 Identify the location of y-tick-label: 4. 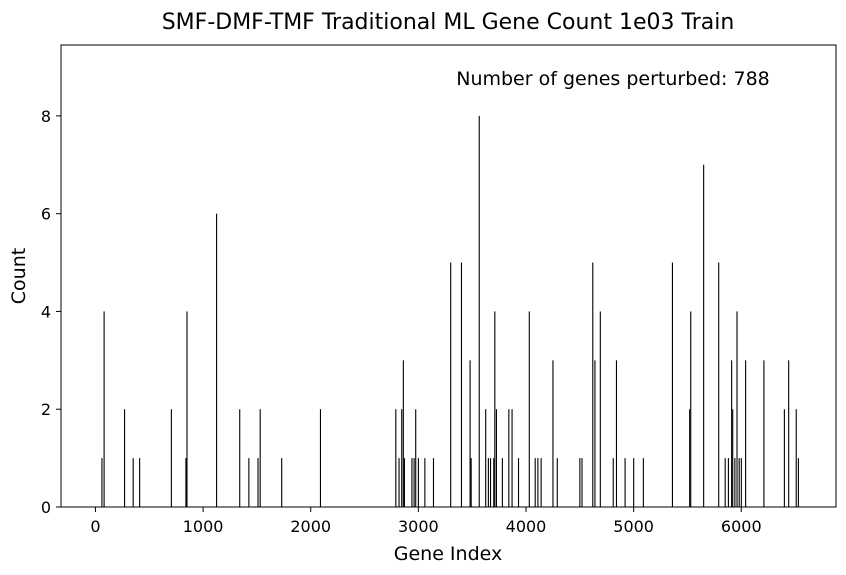
(46, 311).